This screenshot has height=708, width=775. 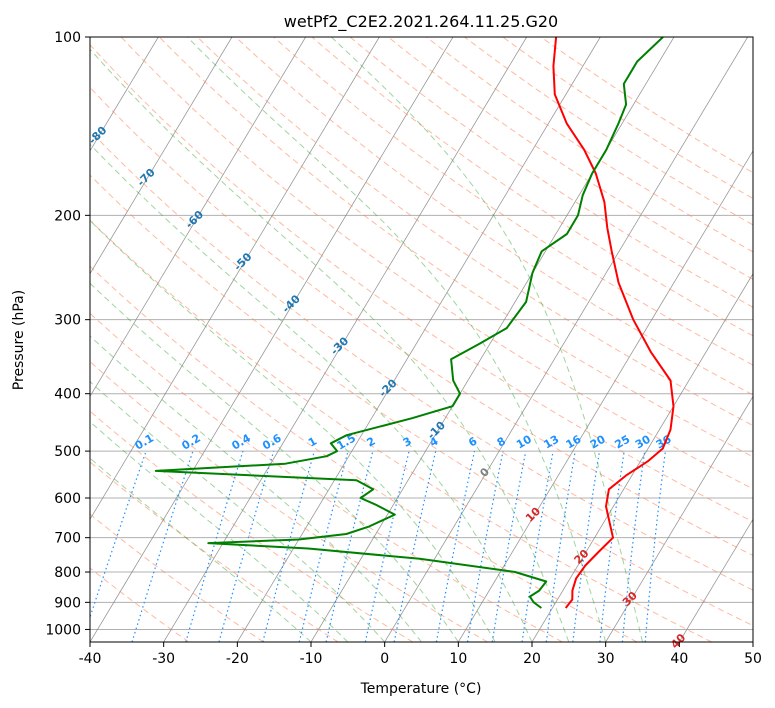 I want to click on isotherm-label: -70, so click(x=146, y=177).